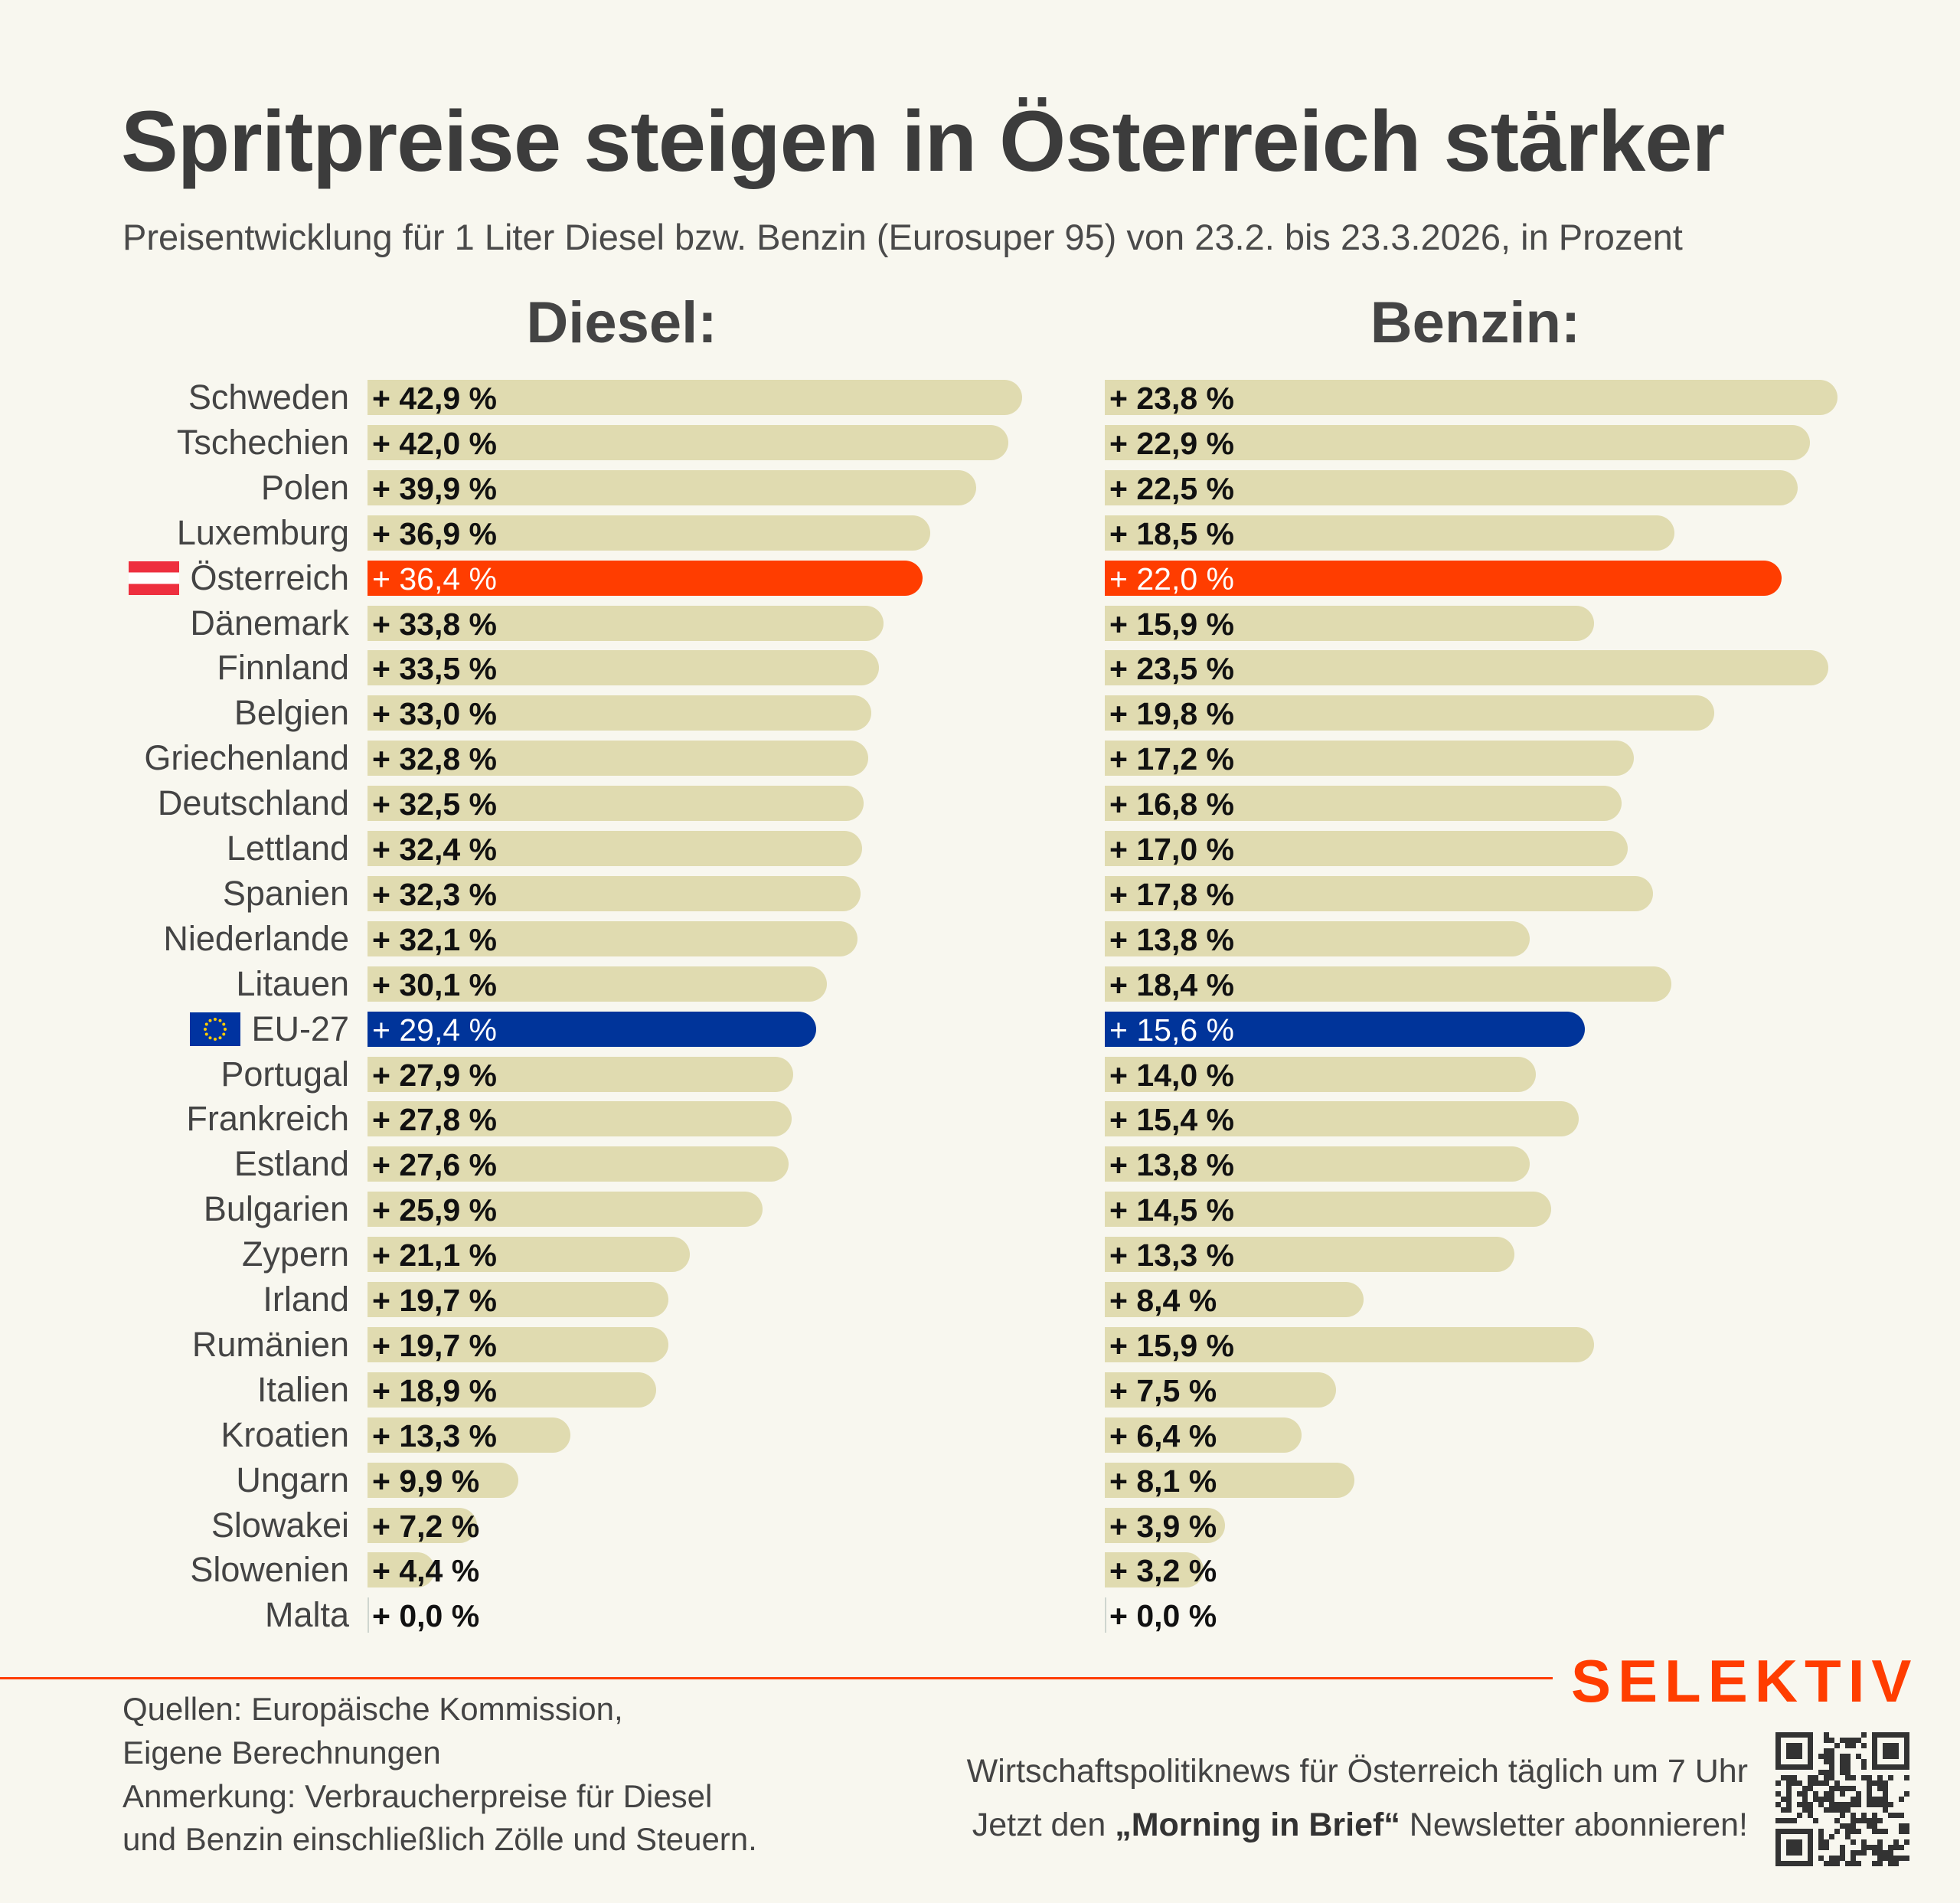 This screenshot has width=1960, height=1903. What do you see at coordinates (253, 804) in the screenshot?
I see `country-label: Deutschland` at bounding box center [253, 804].